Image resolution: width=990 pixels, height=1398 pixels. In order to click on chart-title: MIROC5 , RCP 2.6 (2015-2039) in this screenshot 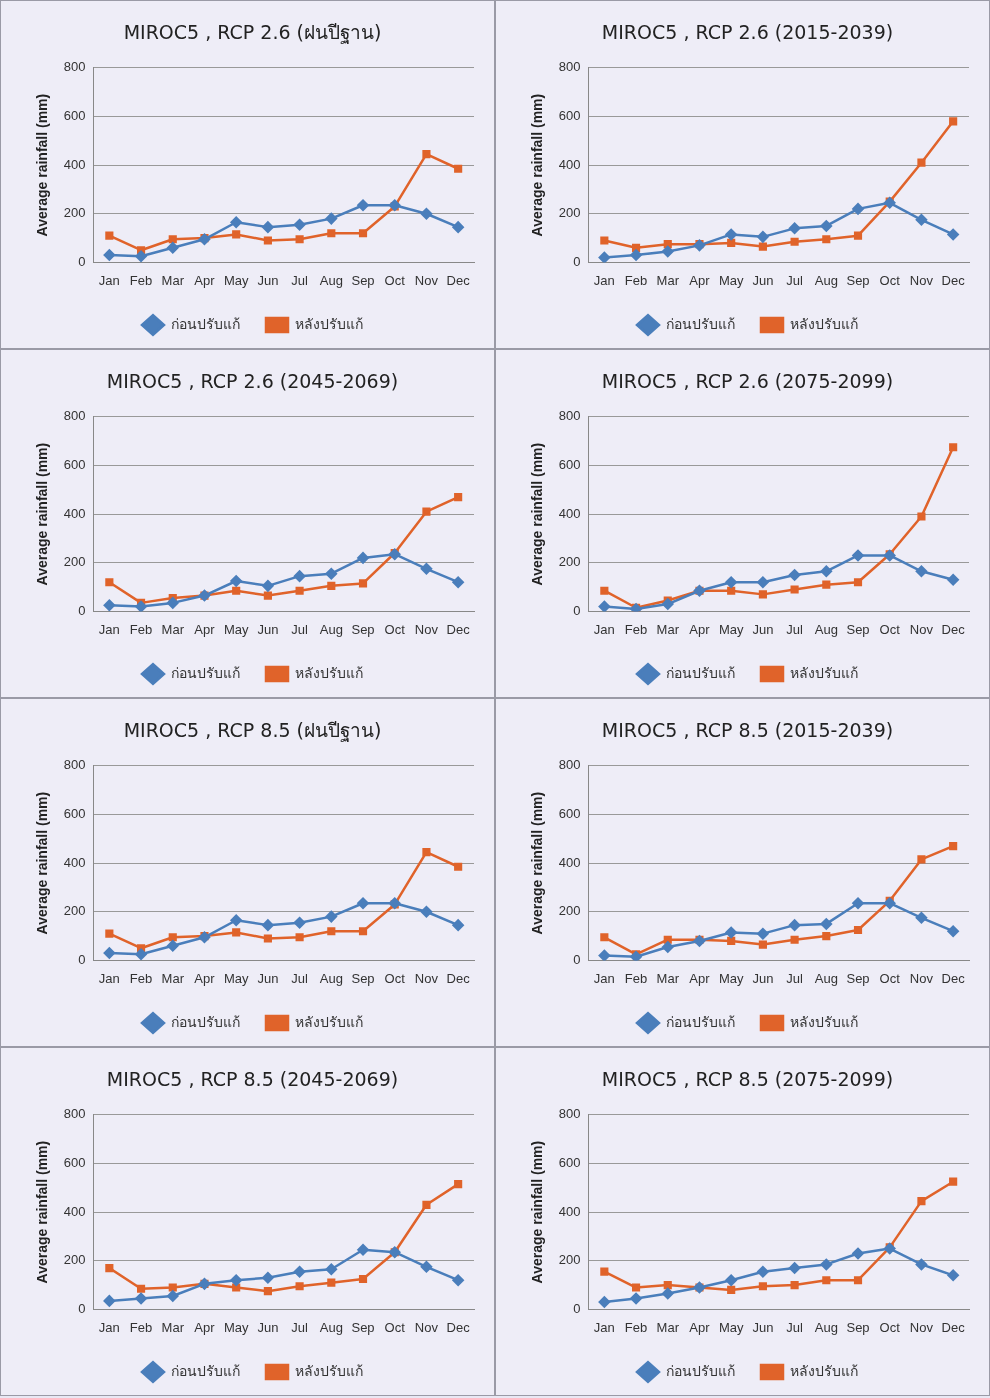, I will do `click(747, 32)`.